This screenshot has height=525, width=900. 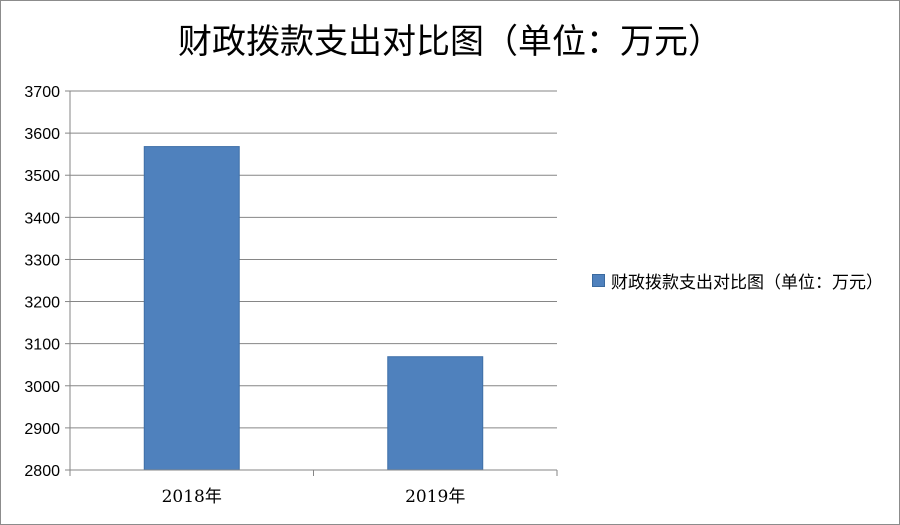 What do you see at coordinates (747, 283) in the screenshot?
I see `legend-label: 财政拨款支出对比图（单位：万元）` at bounding box center [747, 283].